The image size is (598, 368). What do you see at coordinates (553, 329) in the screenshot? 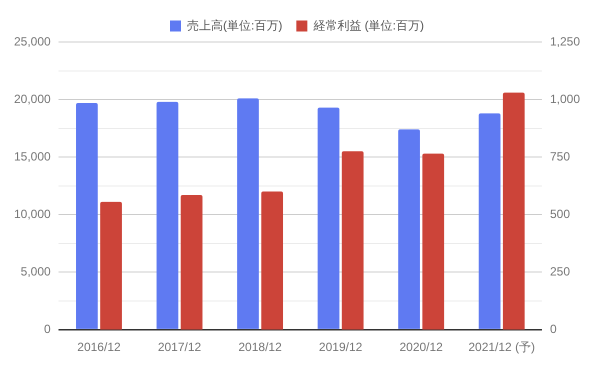
I see `y2-tick-label: 0` at bounding box center [553, 329].